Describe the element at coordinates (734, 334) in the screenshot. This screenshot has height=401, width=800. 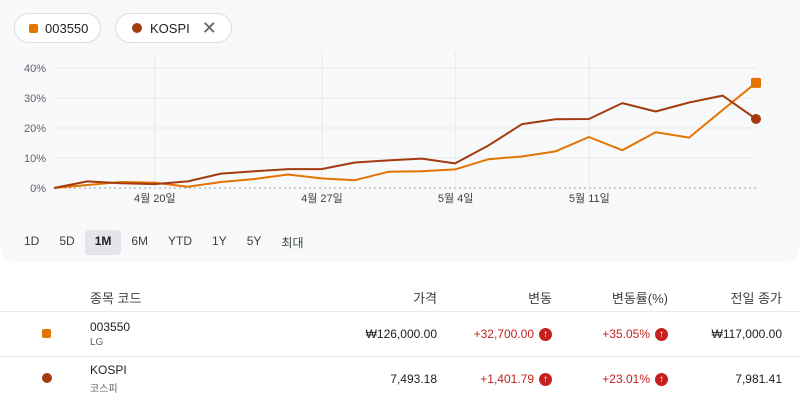
I see `row-prev-close: ₩117,000.00` at that location.